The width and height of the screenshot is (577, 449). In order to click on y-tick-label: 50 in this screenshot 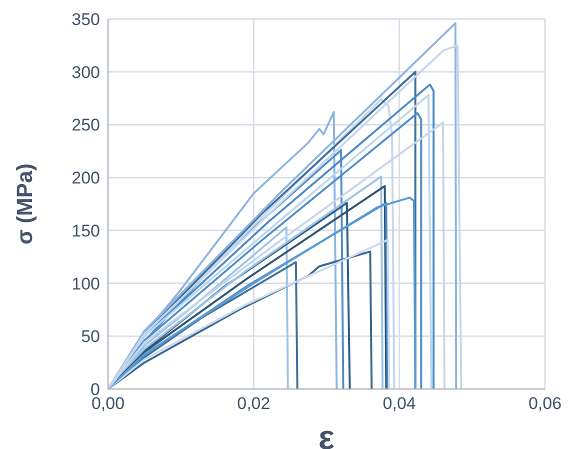, I will do `click(90, 336)`.